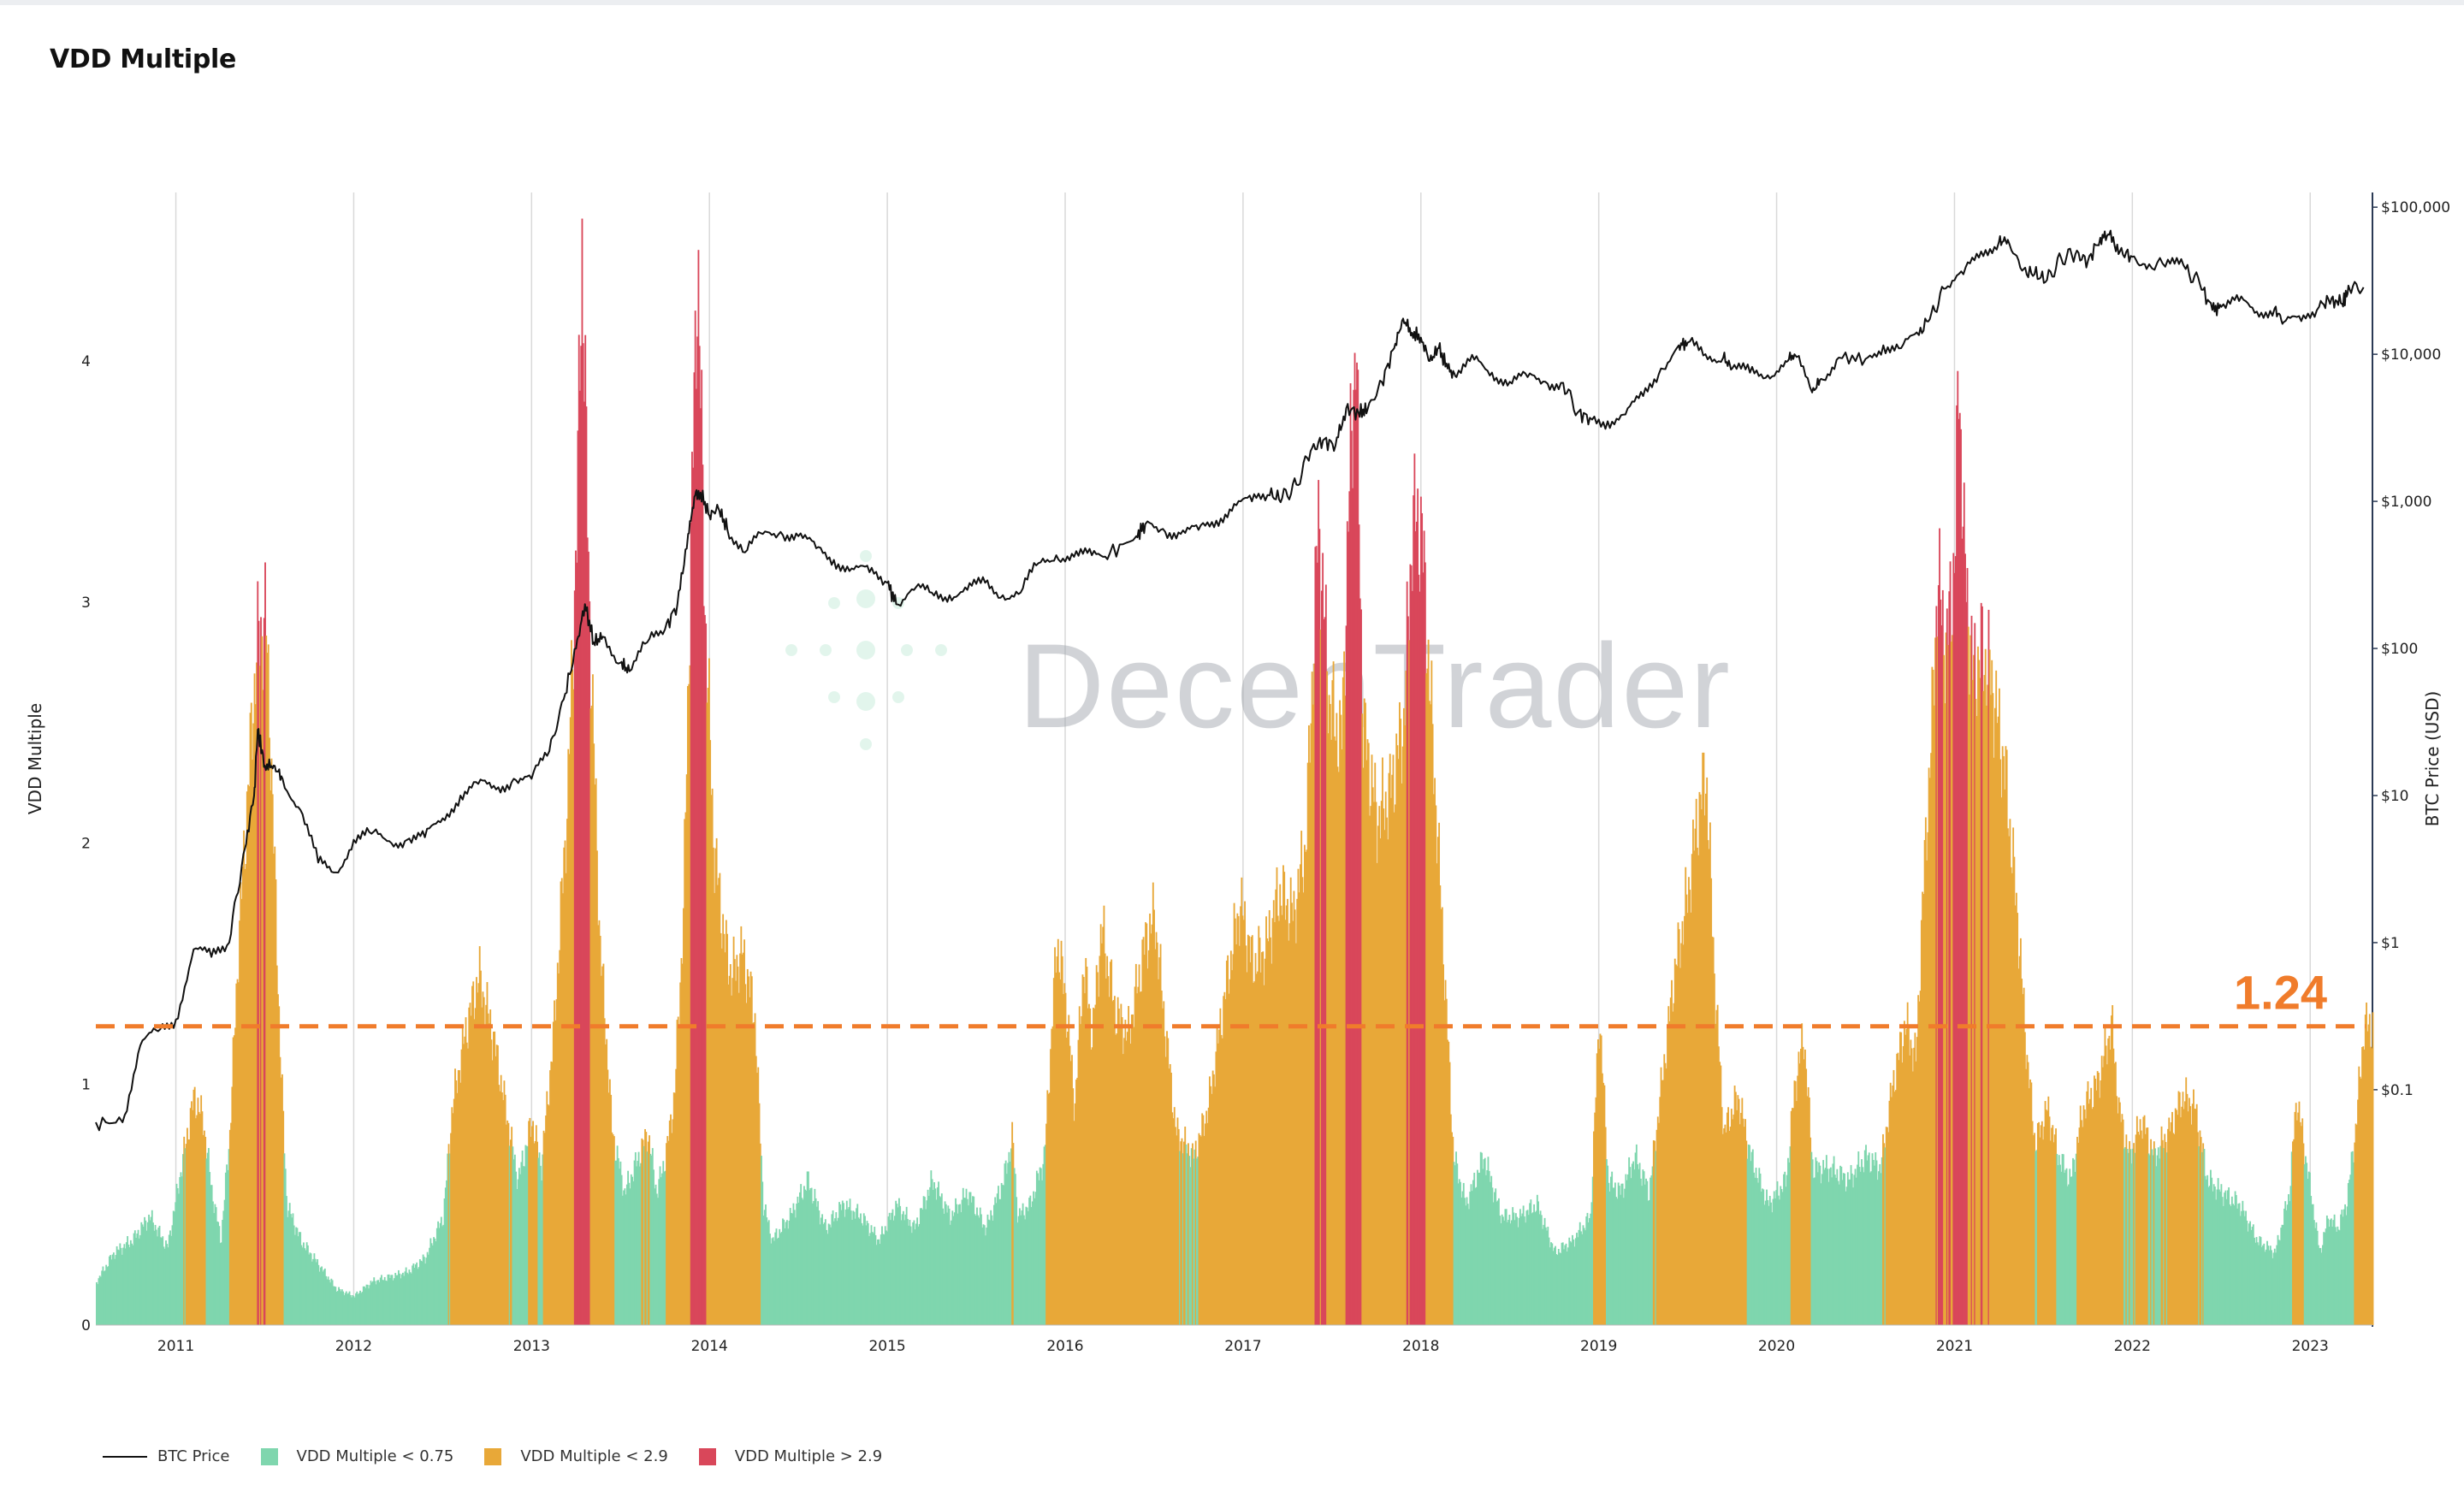 This screenshot has height=1497, width=2464. Describe the element at coordinates (356, 1456) in the screenshot. I see `legend-item-vdd-green: VDD Multiple < 0.75` at that location.